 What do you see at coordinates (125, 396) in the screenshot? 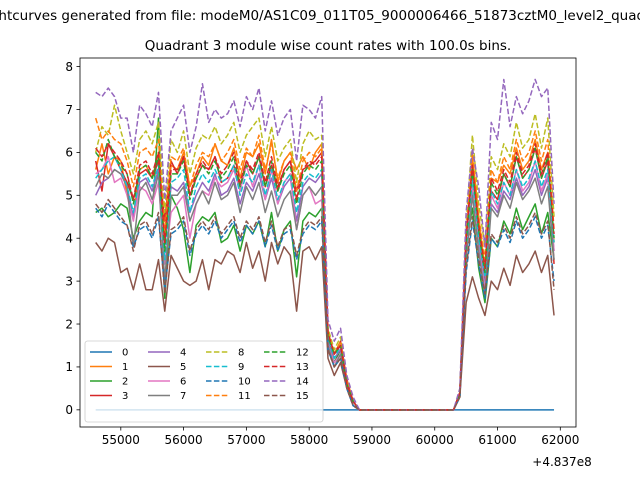
I see `legend-label-3: 3` at bounding box center [125, 396].